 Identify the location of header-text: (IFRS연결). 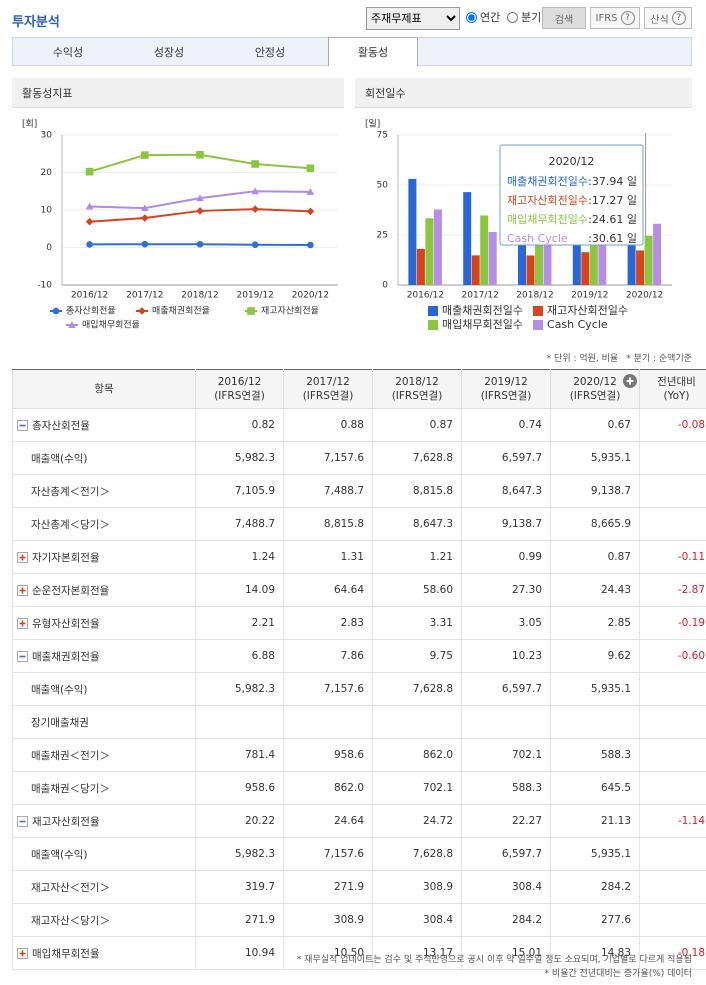
(417, 396).